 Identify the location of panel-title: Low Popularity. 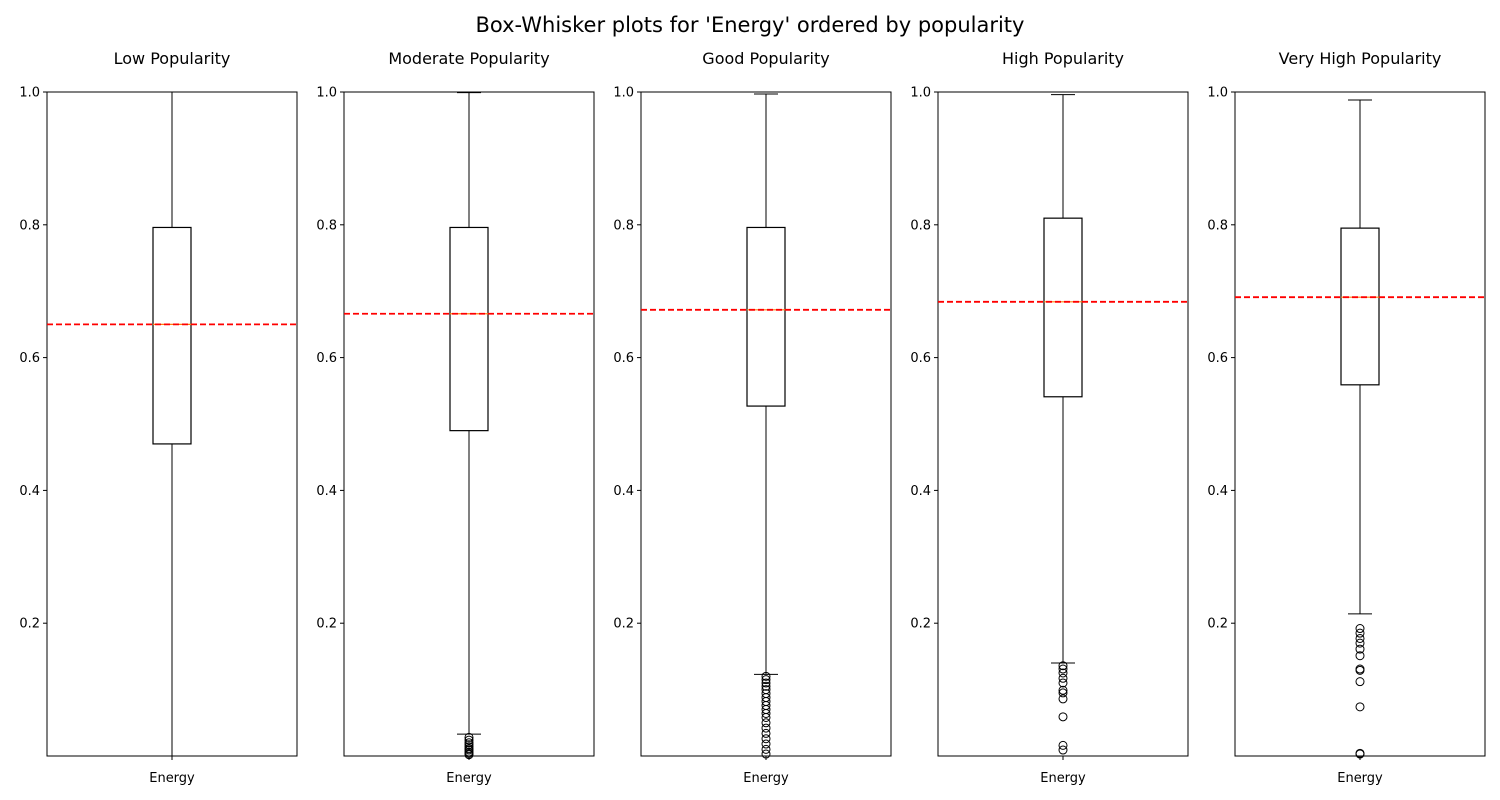
(172, 58).